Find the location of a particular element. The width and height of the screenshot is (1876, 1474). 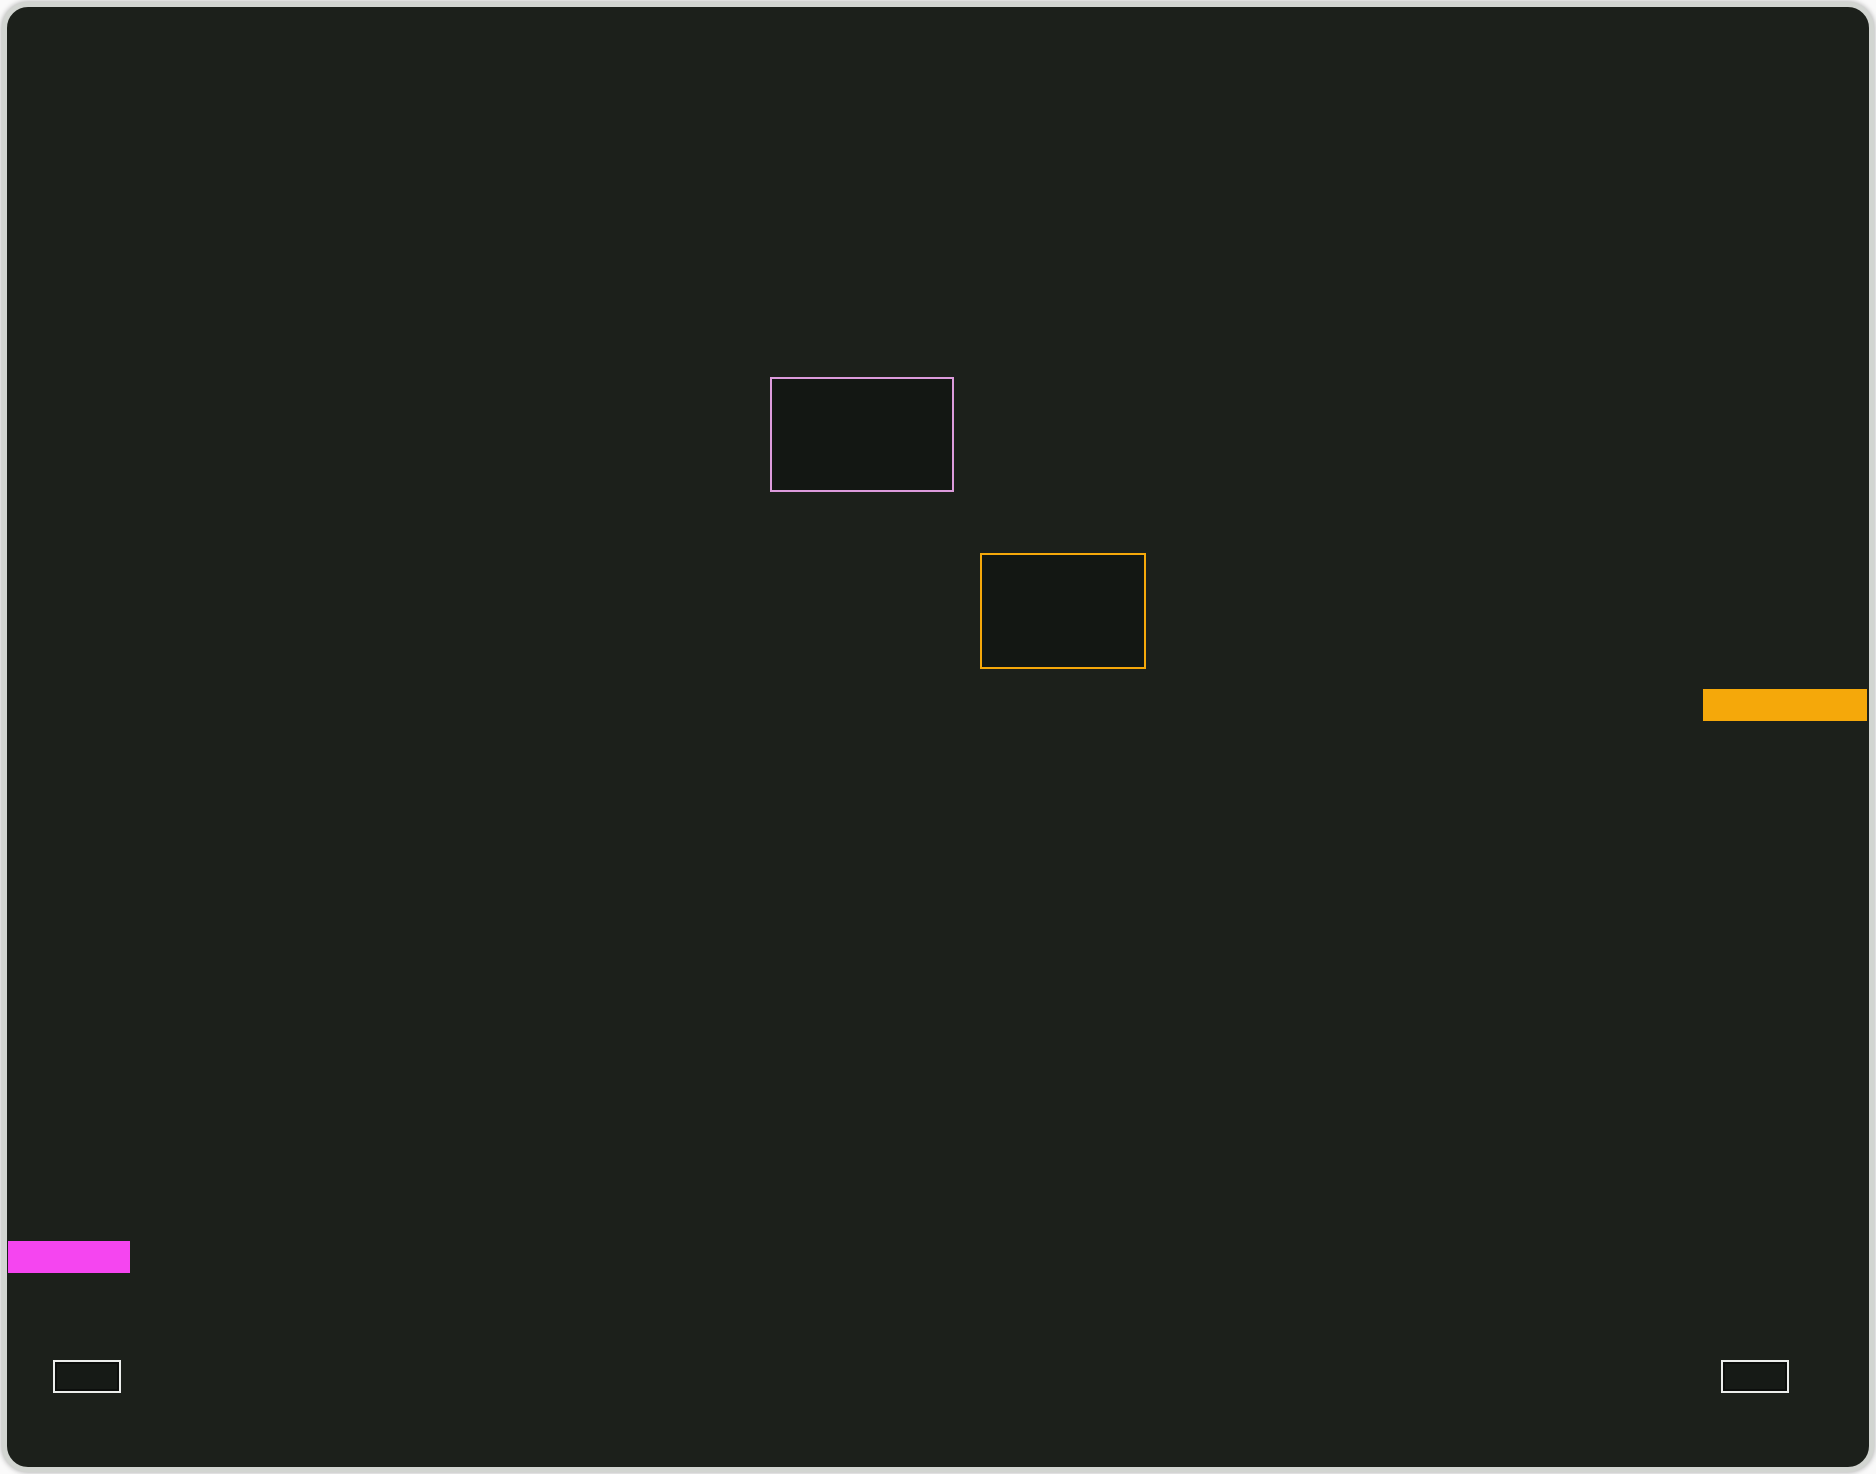

silver-last-price-label is located at coordinates (69, 1257).